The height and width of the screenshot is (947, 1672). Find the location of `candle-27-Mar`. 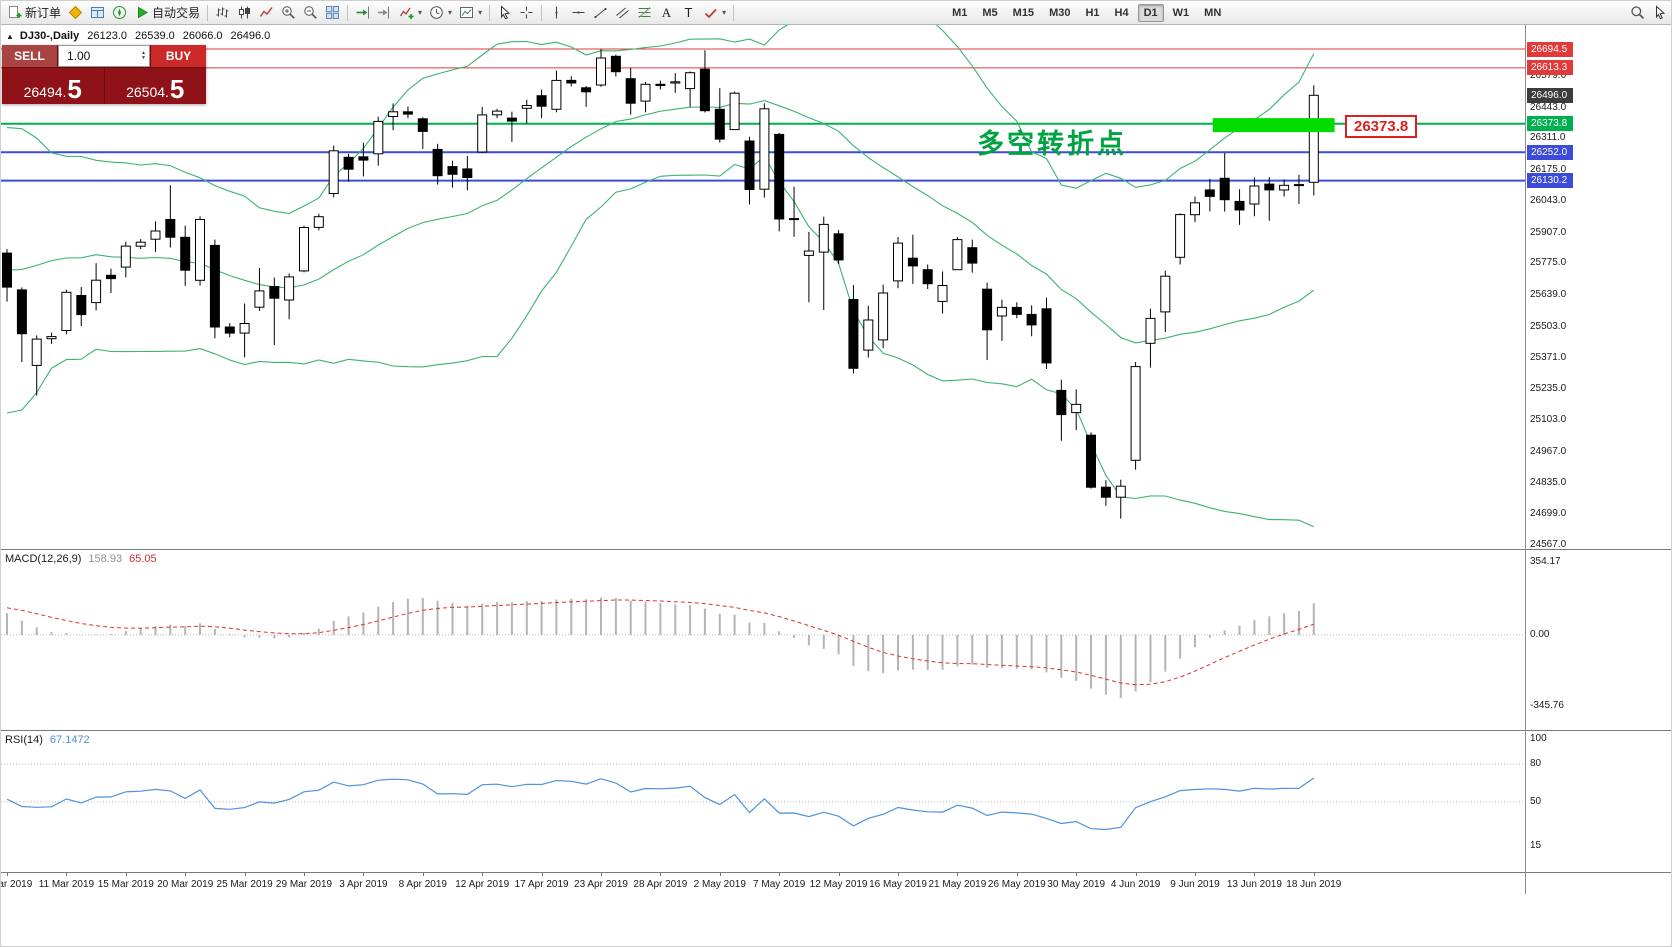

candle-27-Mar is located at coordinates (274, 292).